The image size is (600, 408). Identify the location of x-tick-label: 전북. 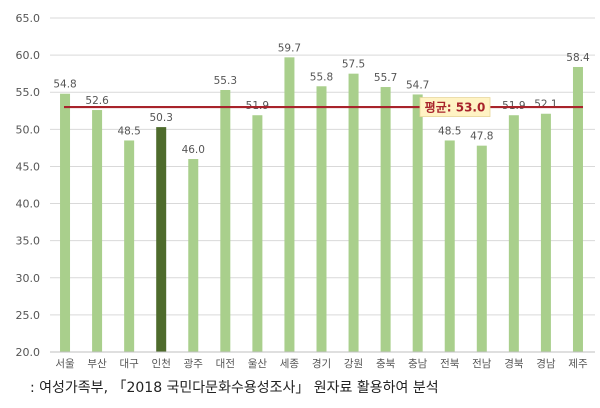
(450, 364).